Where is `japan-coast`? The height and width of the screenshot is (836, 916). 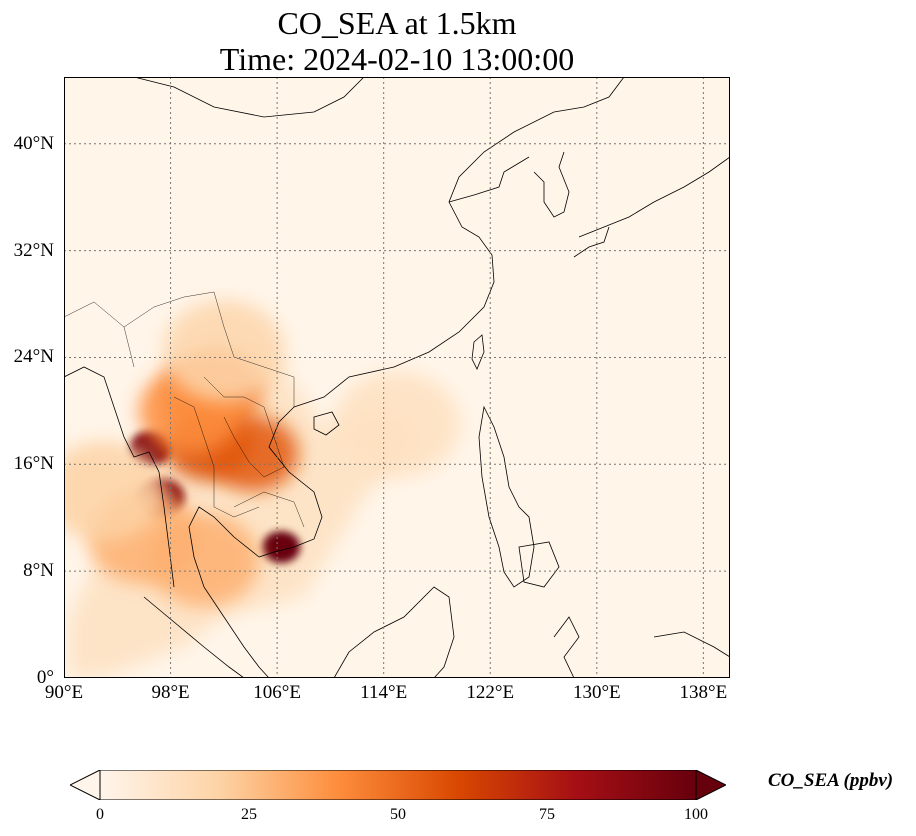 japan-coast is located at coordinates (654, 197).